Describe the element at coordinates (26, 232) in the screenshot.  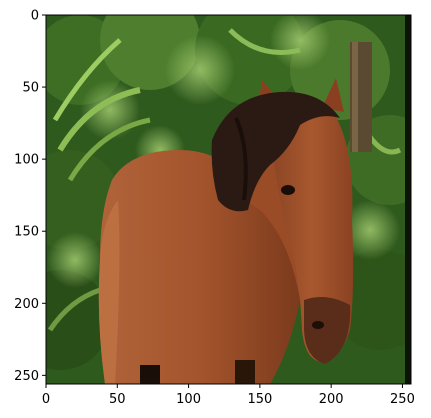
I see `y-tick-label: 150` at that location.